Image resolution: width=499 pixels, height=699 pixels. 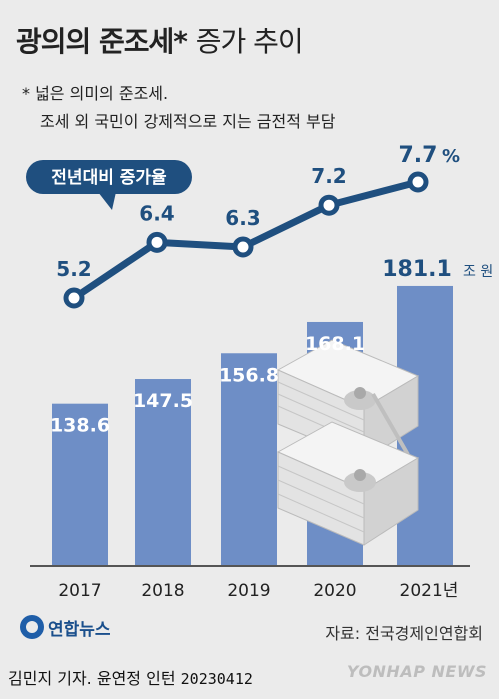 What do you see at coordinates (335, 344) in the screenshot?
I see `bar-value-label: 168.1` at bounding box center [335, 344].